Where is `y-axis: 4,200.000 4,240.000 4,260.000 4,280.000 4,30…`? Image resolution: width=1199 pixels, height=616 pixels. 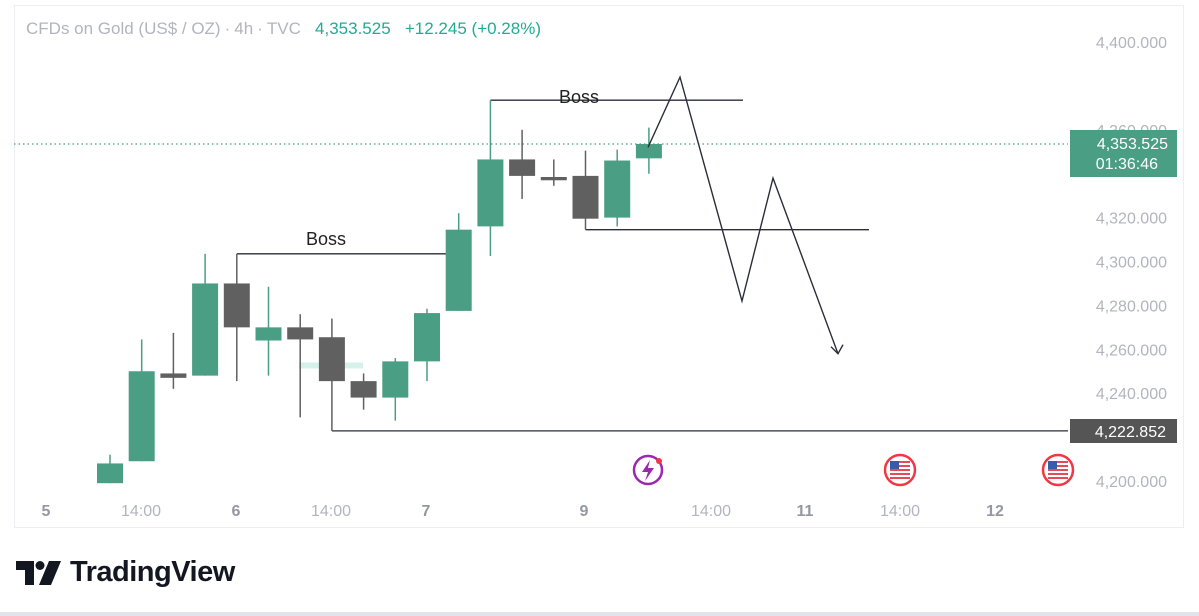
y-axis: 4,200.000 4,240.000 4,260.000 4,280.000 4,30… is located at coordinates (1131, 263).